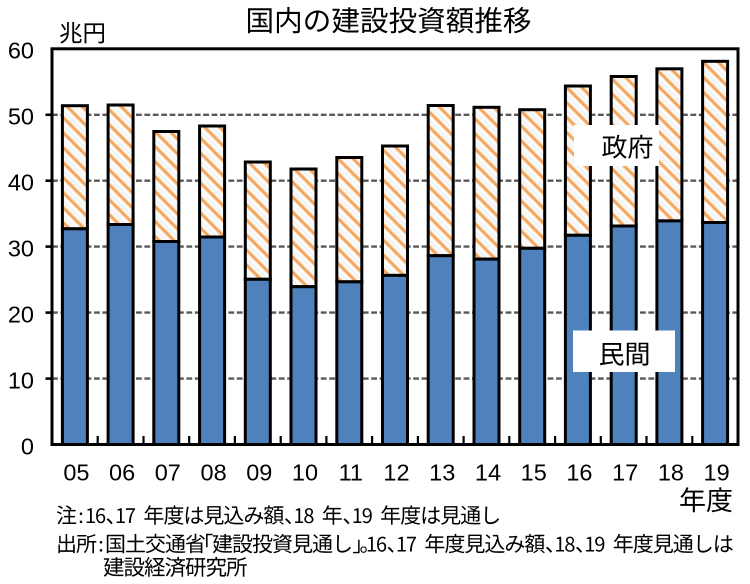 The image size is (750, 584). Describe the element at coordinates (534, 473) in the screenshot. I see `svg-text: 15` at that location.